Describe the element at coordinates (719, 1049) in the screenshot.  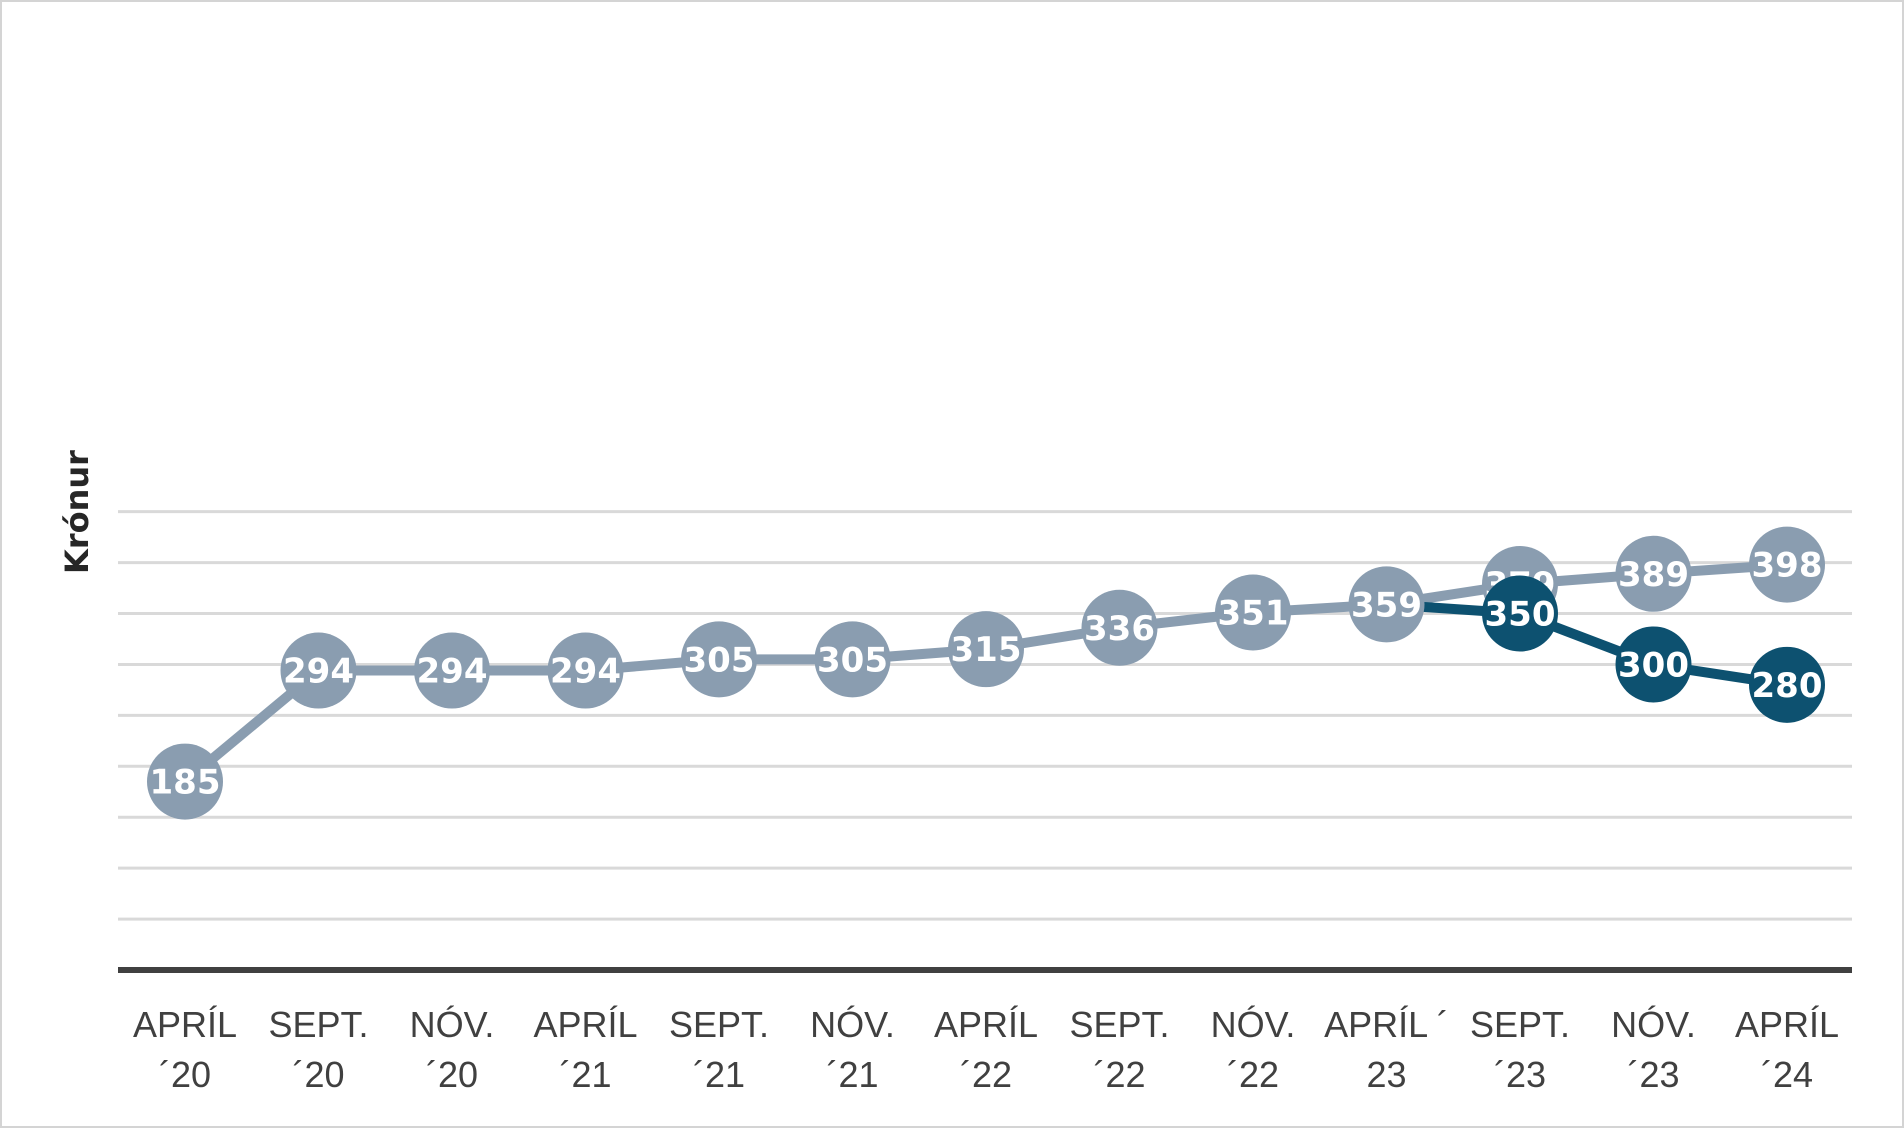
I see `x-tick-label: SEPT. ´21` at that location.